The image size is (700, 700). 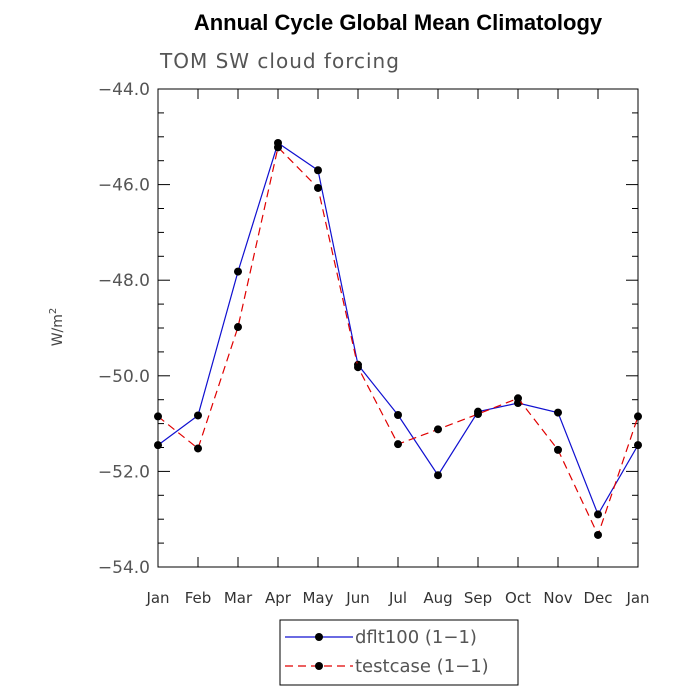 What do you see at coordinates (398, 22) in the screenshot?
I see `chart-title: Annual Cycle Global Mean Climatology` at bounding box center [398, 22].